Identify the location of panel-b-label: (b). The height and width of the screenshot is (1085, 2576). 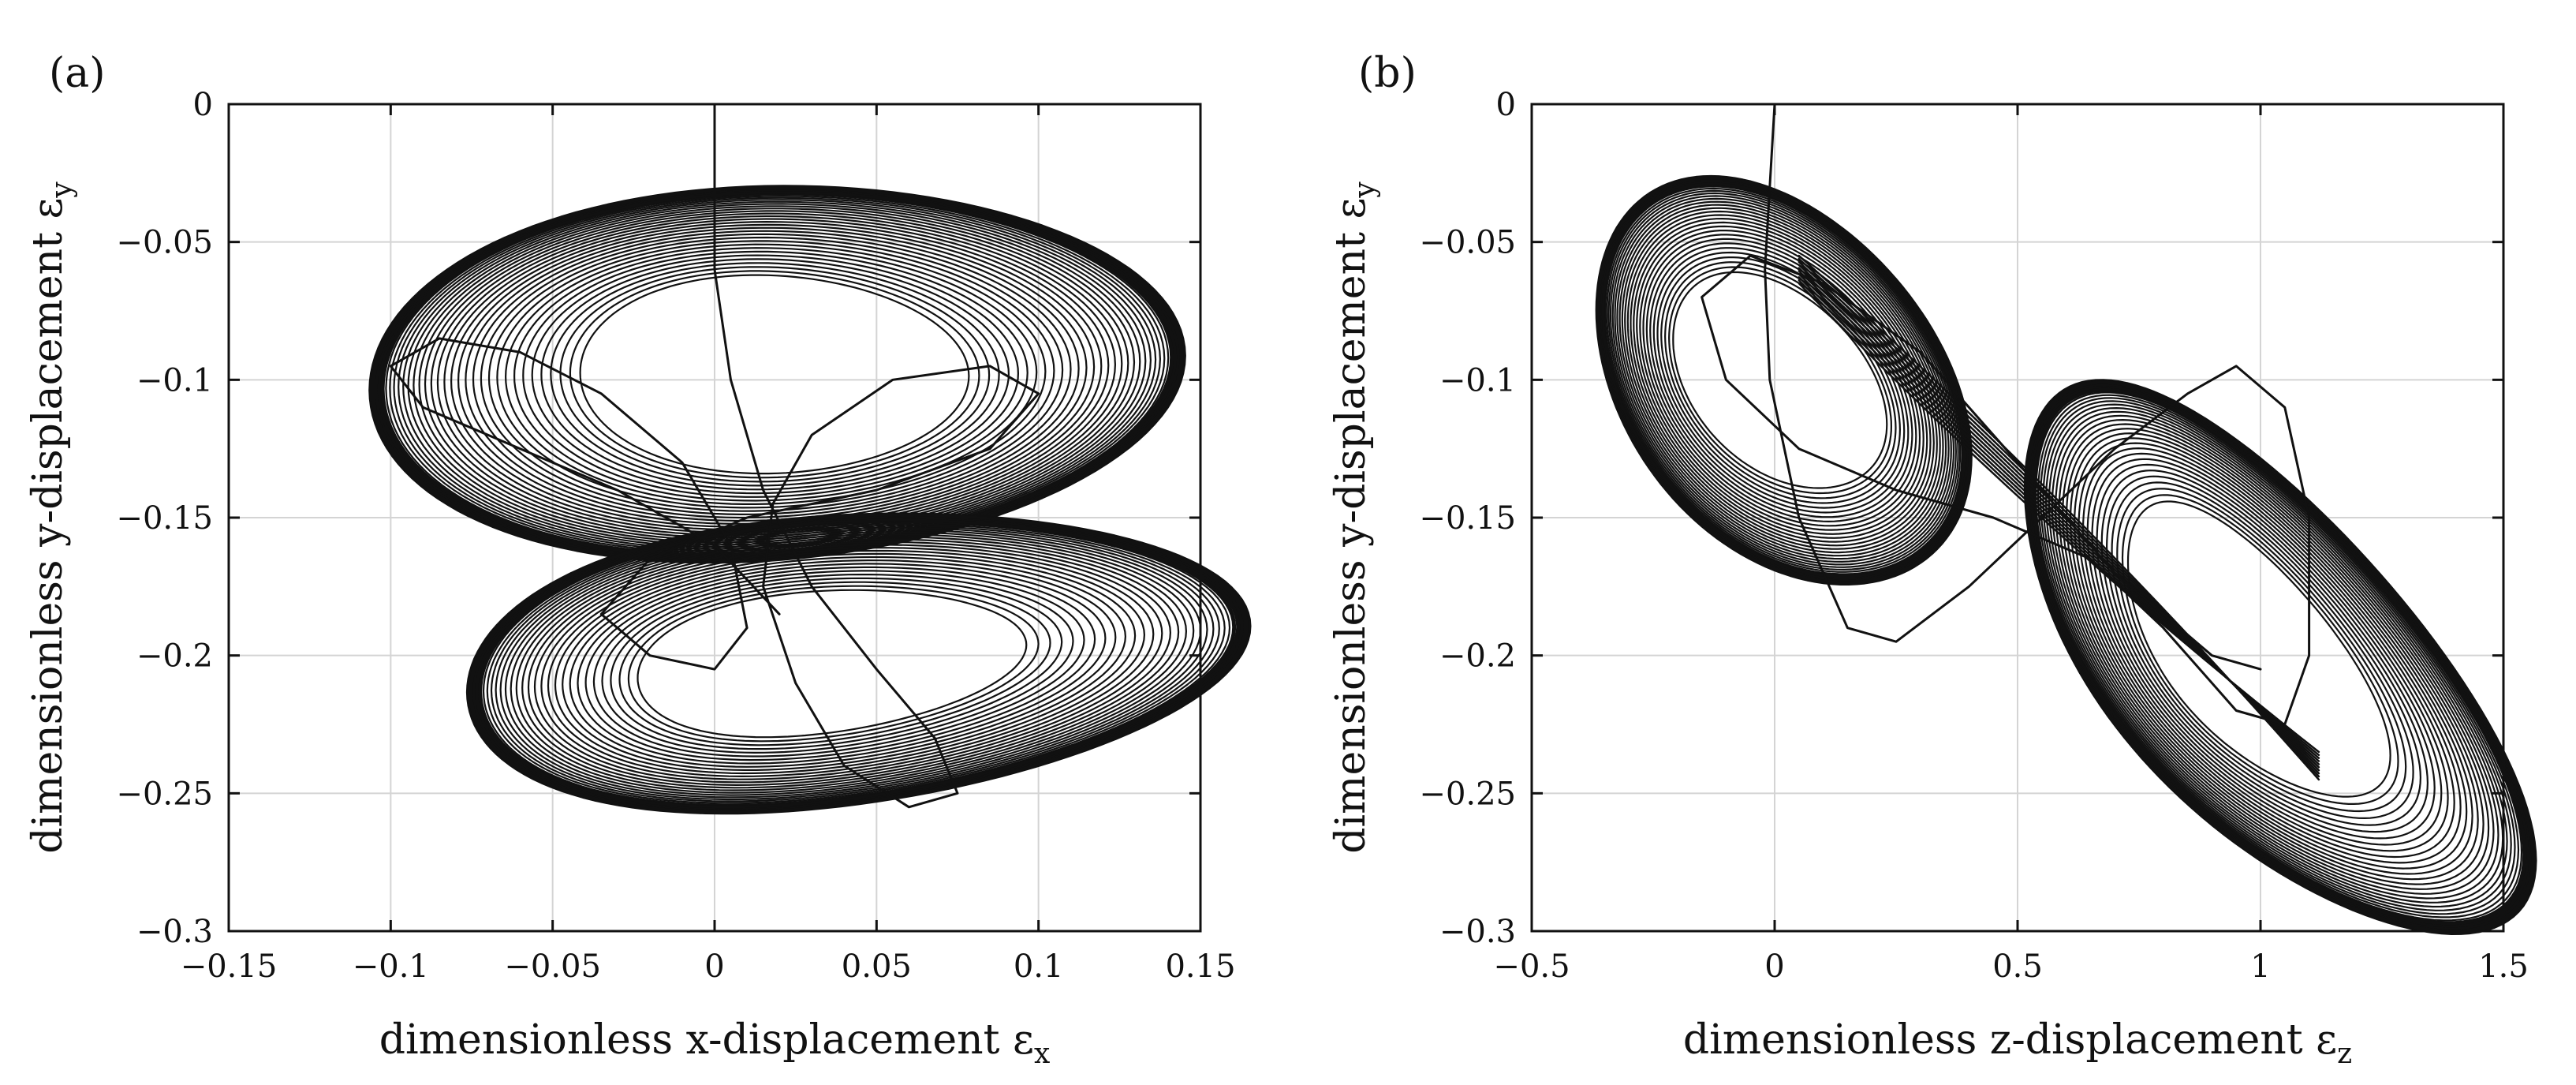
(1387, 73).